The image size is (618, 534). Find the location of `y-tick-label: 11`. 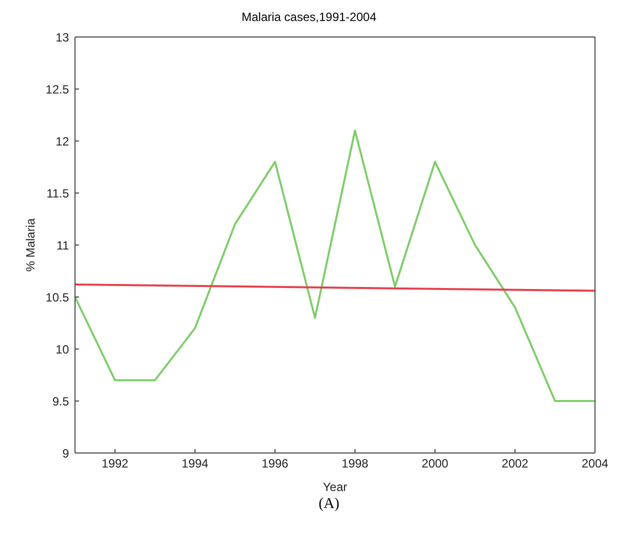

y-tick-label: 11 is located at coordinates (63, 245).